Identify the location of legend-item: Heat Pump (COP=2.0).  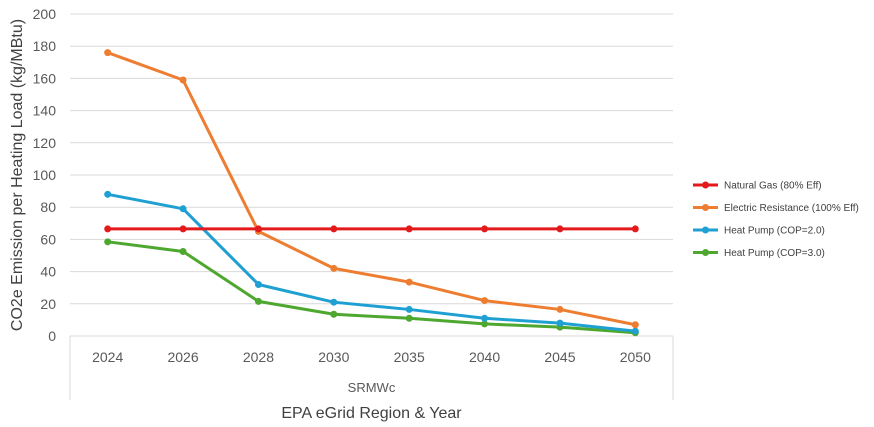
(759, 231).